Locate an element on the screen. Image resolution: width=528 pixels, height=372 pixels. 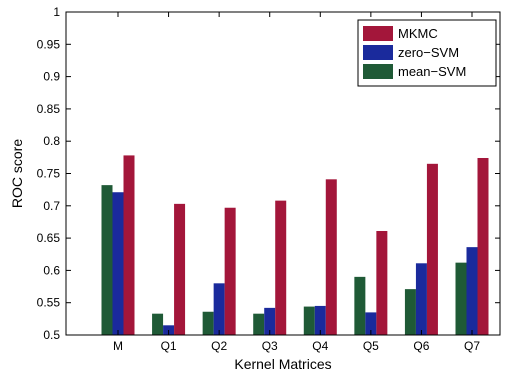
x-tick-label: Q5 is located at coordinates (371, 346).